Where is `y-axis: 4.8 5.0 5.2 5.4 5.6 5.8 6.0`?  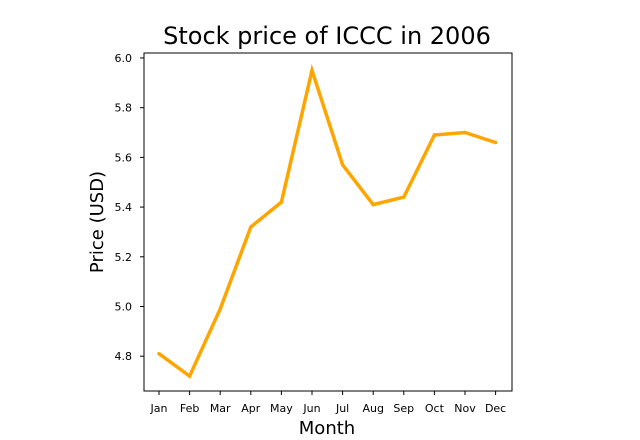
y-axis: 4.8 5.0 5.2 5.4 5.6 5.8 6.0 is located at coordinates (129, 207).